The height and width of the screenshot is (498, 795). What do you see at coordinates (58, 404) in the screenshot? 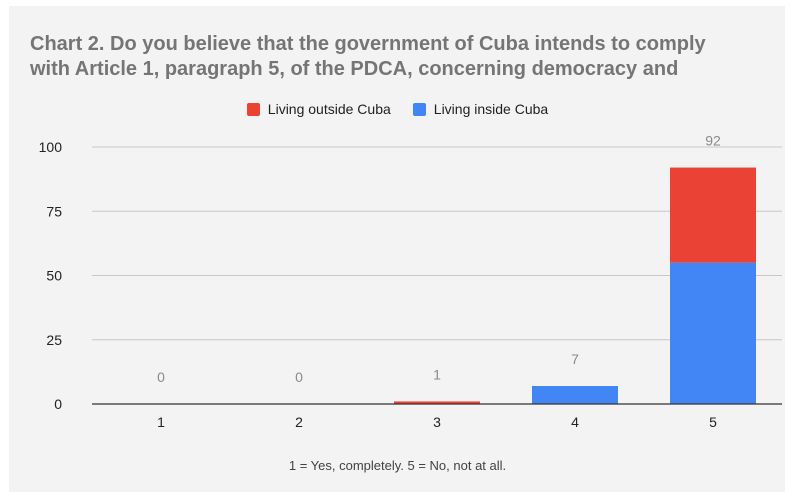
I see `y-tick-label: 0` at bounding box center [58, 404].